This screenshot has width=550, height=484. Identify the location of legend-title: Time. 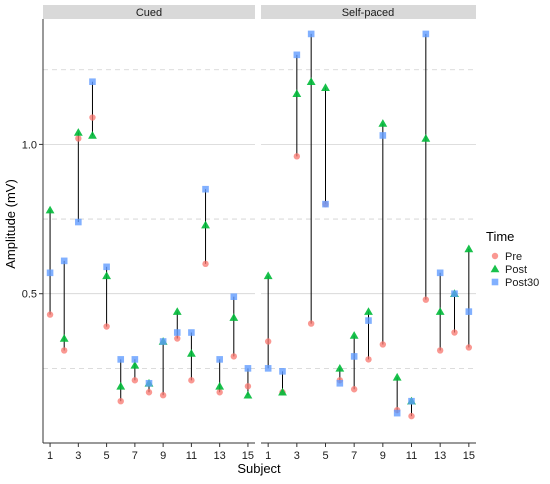
(500, 236).